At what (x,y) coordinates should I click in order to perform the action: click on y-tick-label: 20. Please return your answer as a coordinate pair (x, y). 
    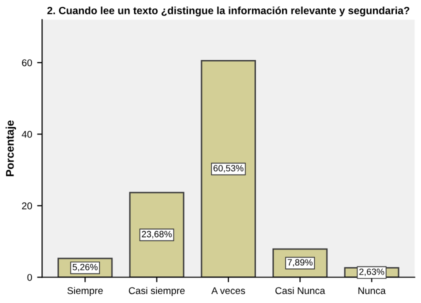
    Looking at the image, I should click on (27, 206).